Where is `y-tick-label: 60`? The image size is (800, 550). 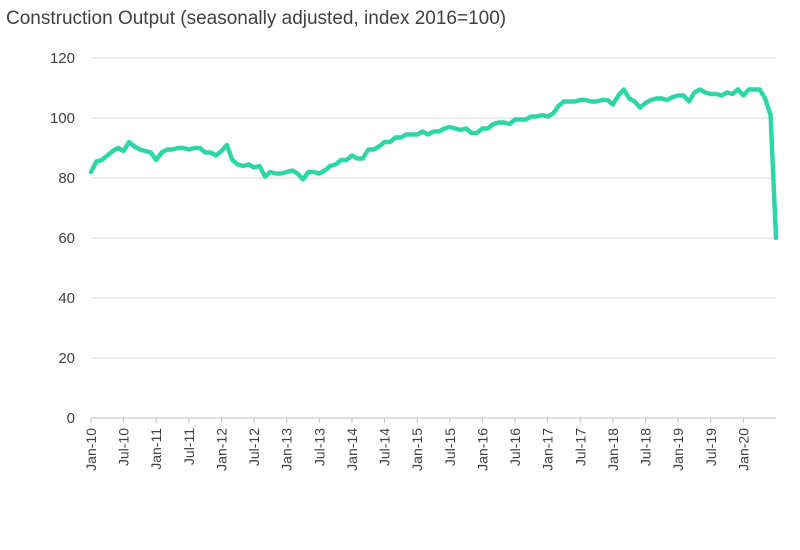 y-tick-label: 60 is located at coordinates (66, 238).